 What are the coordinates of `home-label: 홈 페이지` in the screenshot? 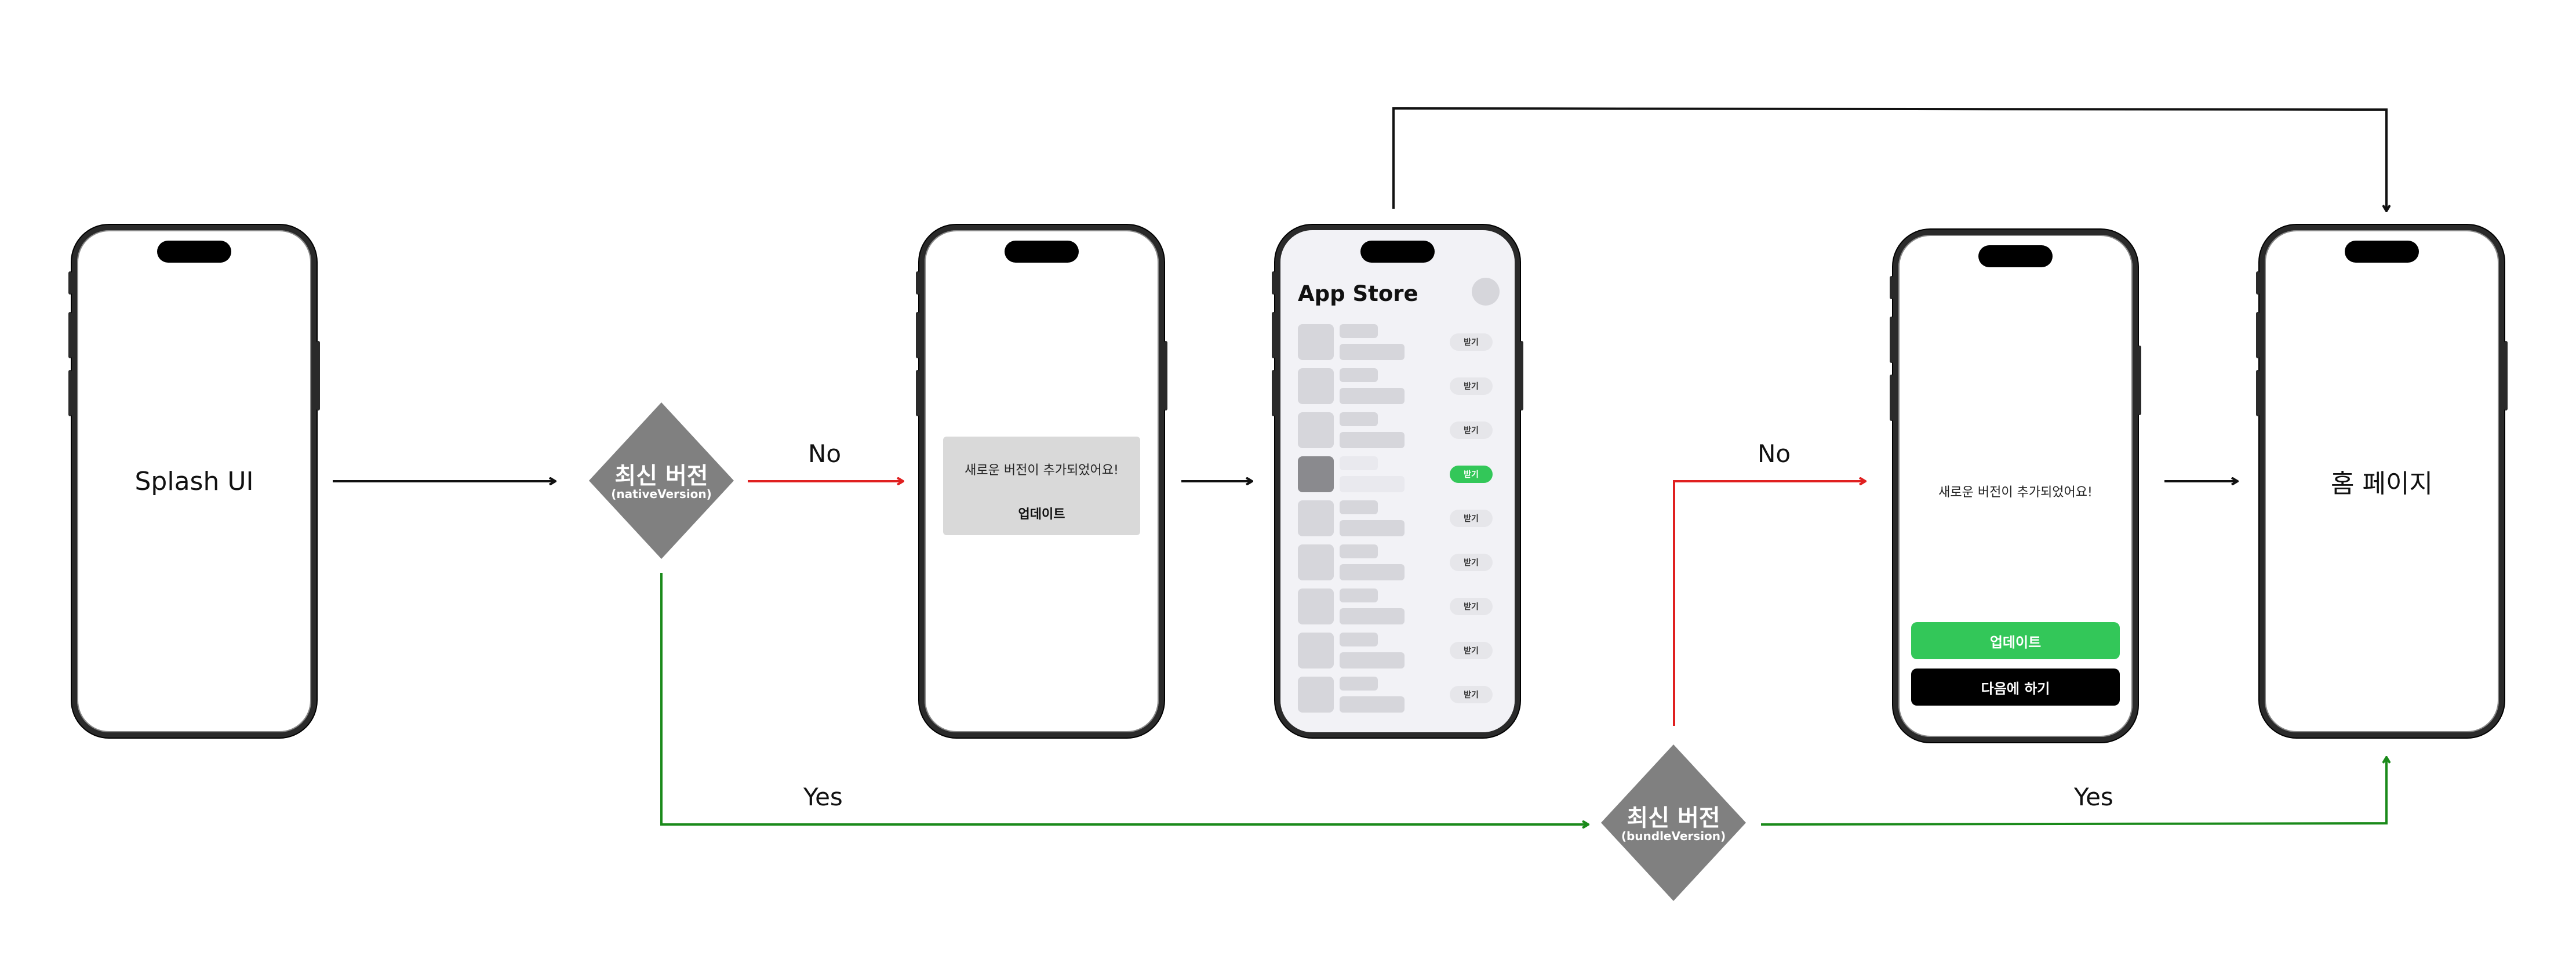 It's located at (2382, 484).